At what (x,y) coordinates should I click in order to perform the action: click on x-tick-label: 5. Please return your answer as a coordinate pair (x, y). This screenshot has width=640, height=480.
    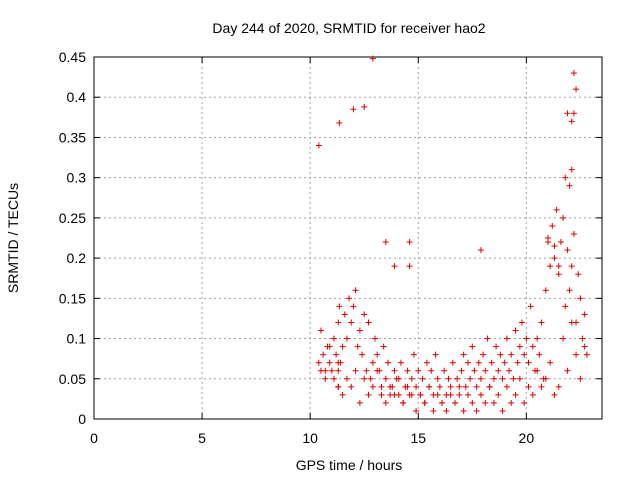
    Looking at the image, I should click on (202, 438).